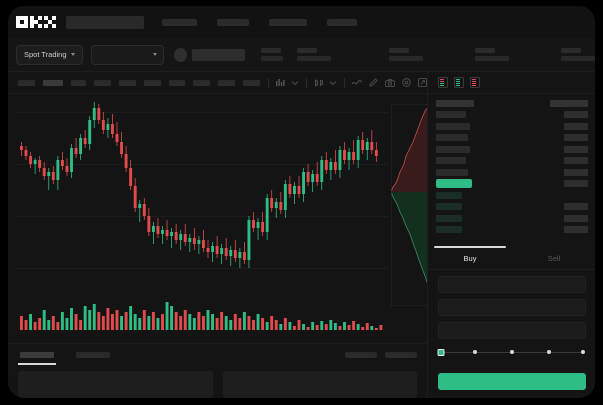  What do you see at coordinates (459, 82) in the screenshot?
I see `orderbook-bids-icon` at bounding box center [459, 82].